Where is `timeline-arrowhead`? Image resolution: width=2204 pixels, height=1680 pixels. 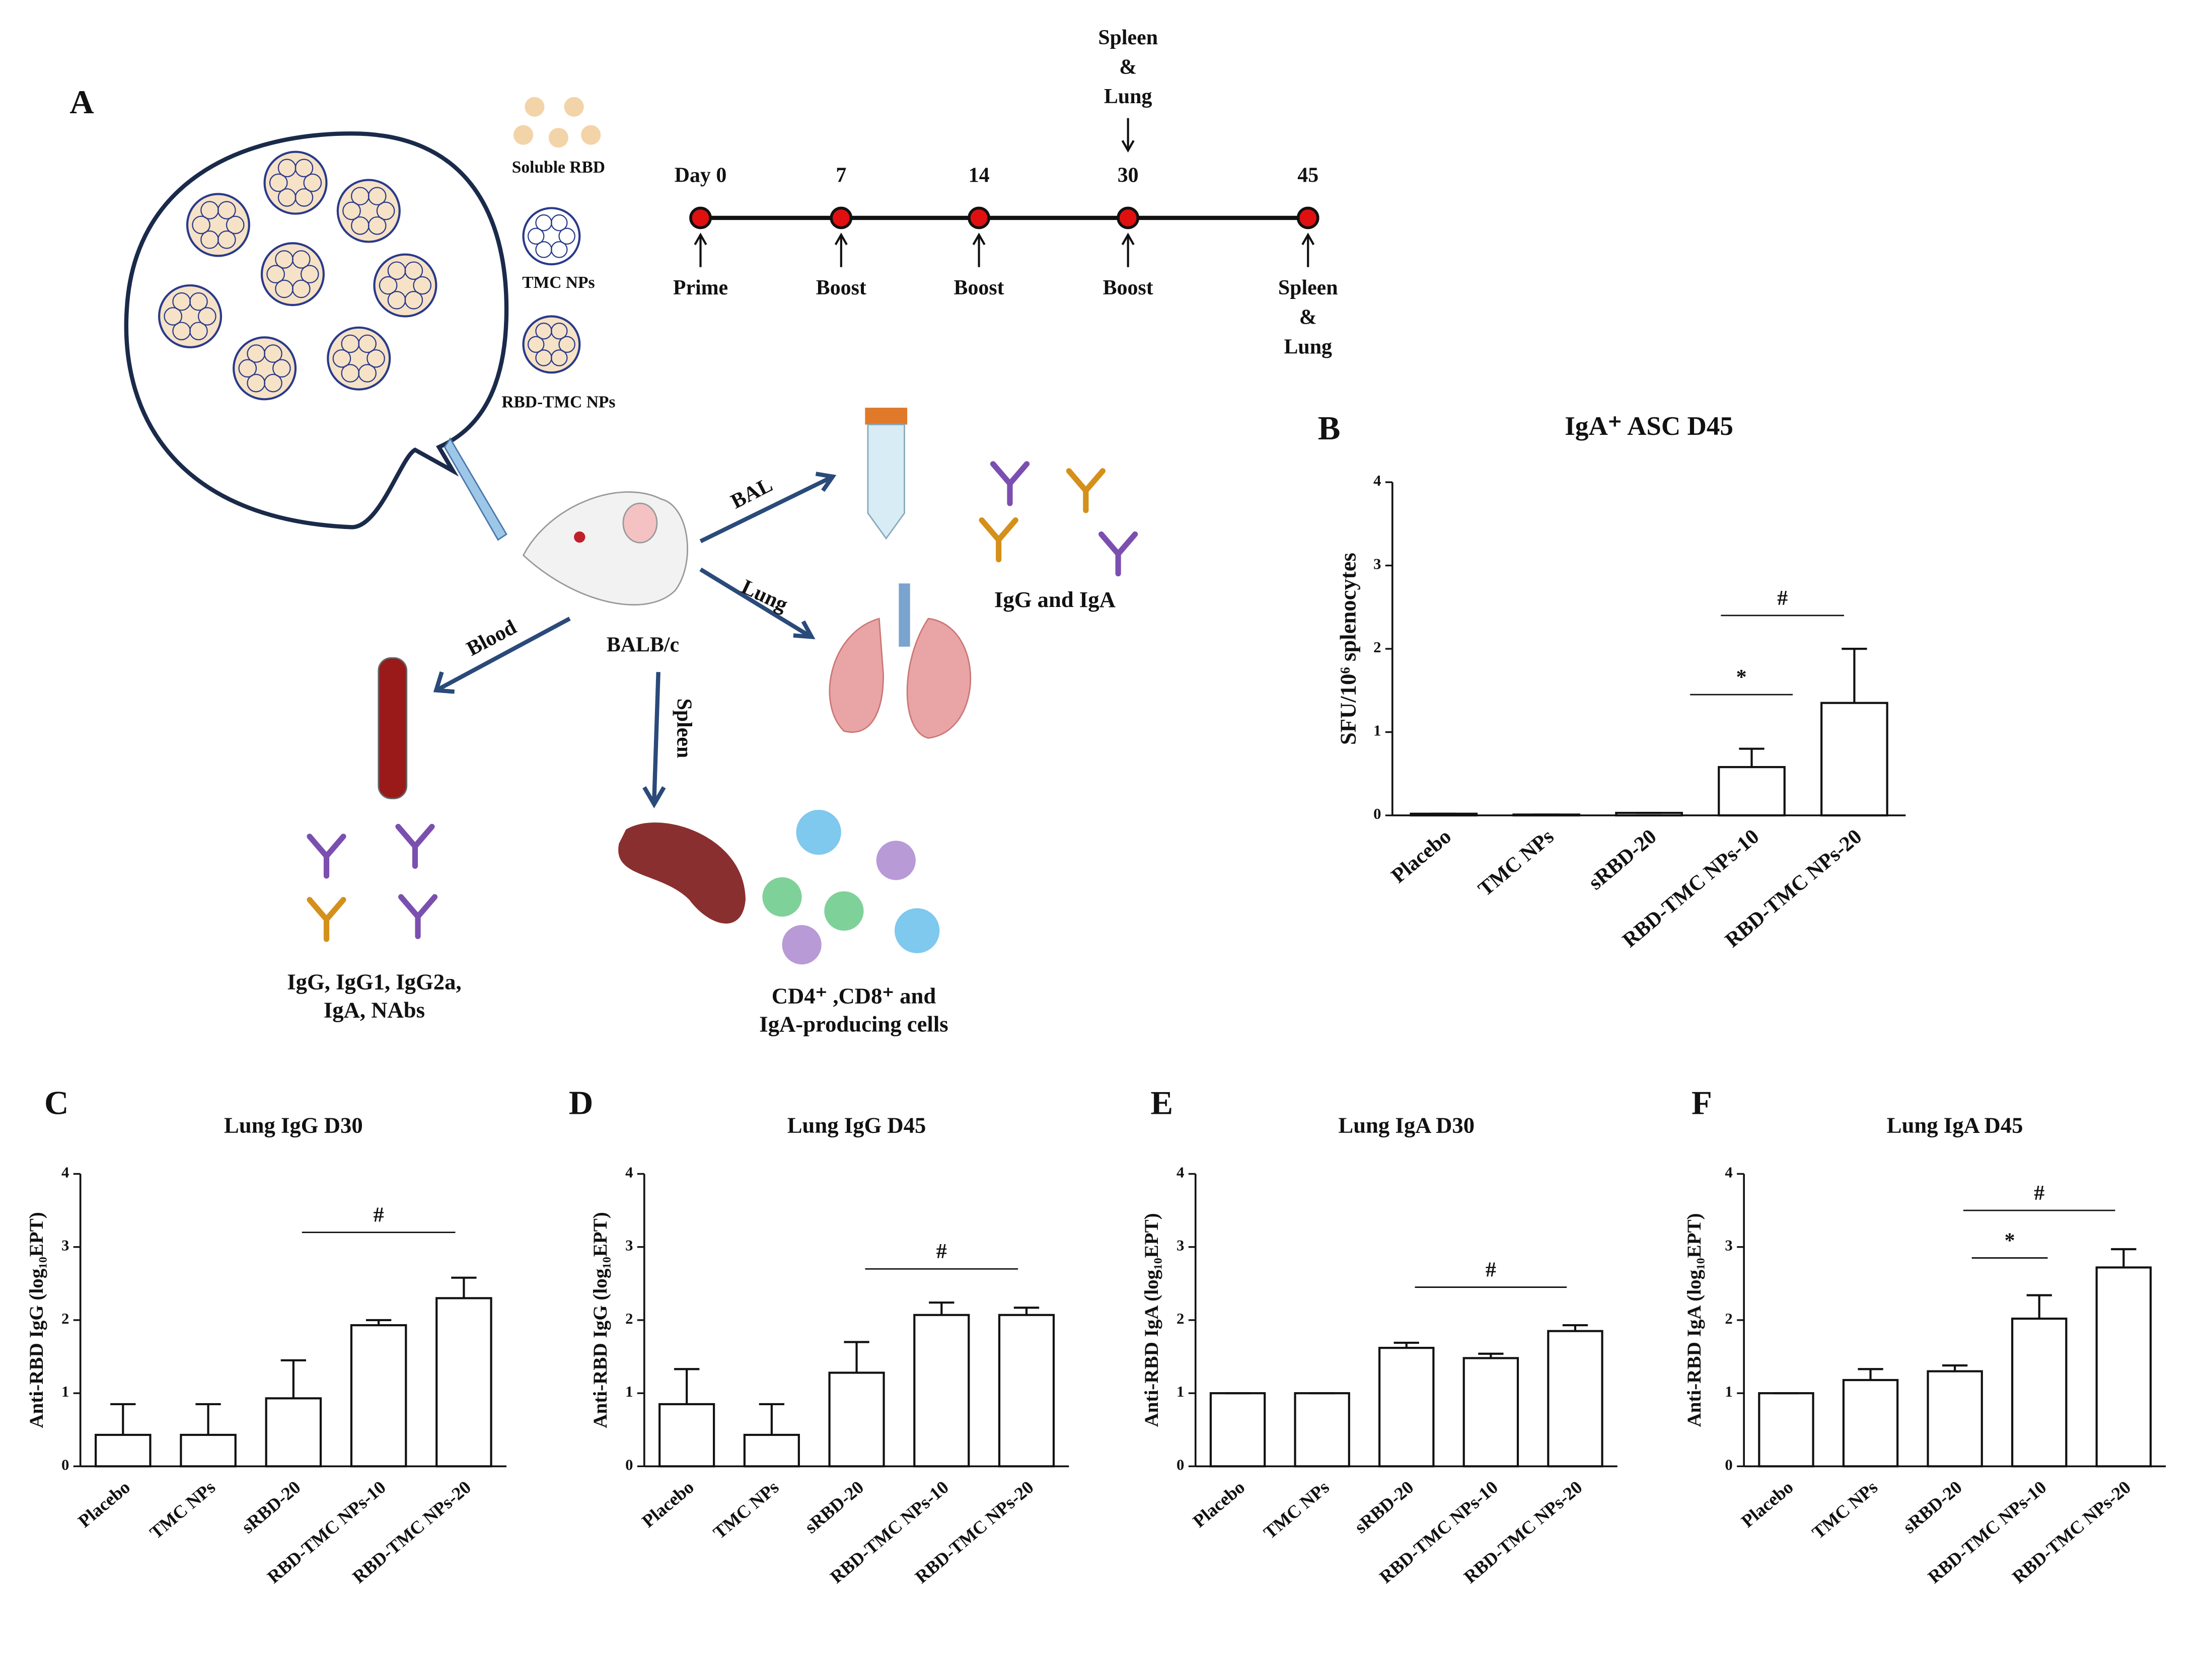
timeline-arrowhead is located at coordinates (1308, 239).